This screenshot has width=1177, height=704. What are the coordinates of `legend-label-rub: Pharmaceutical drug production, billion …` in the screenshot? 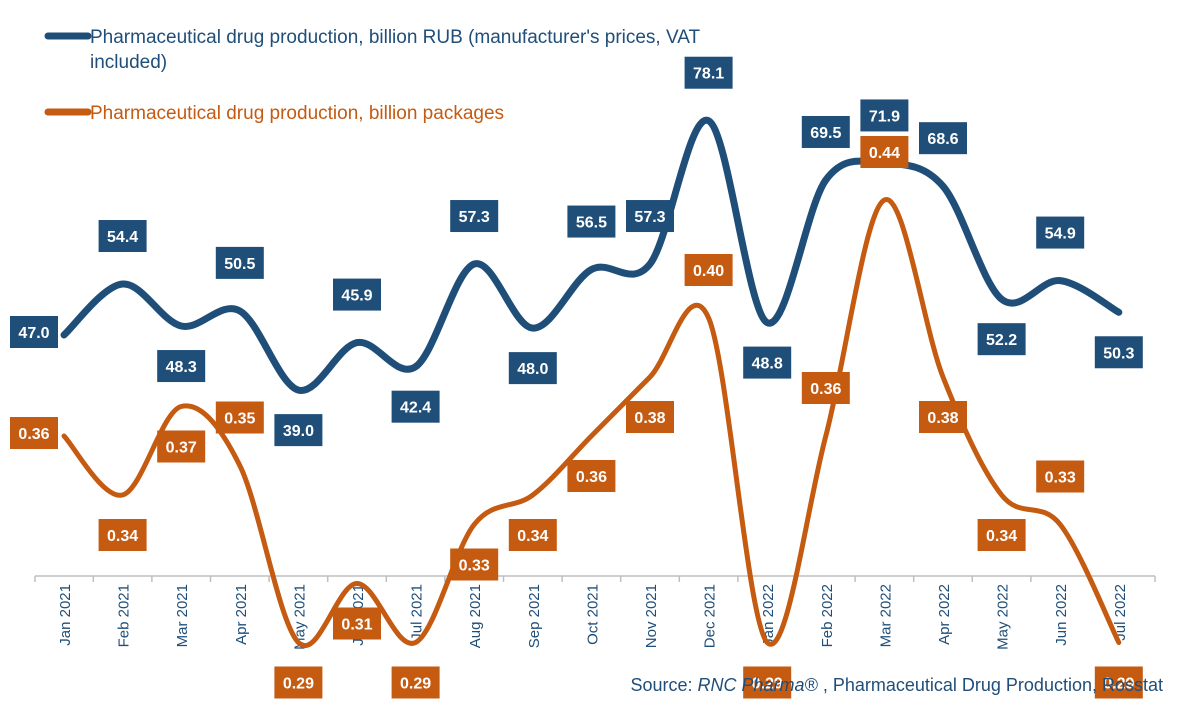 It's located at (397, 50).